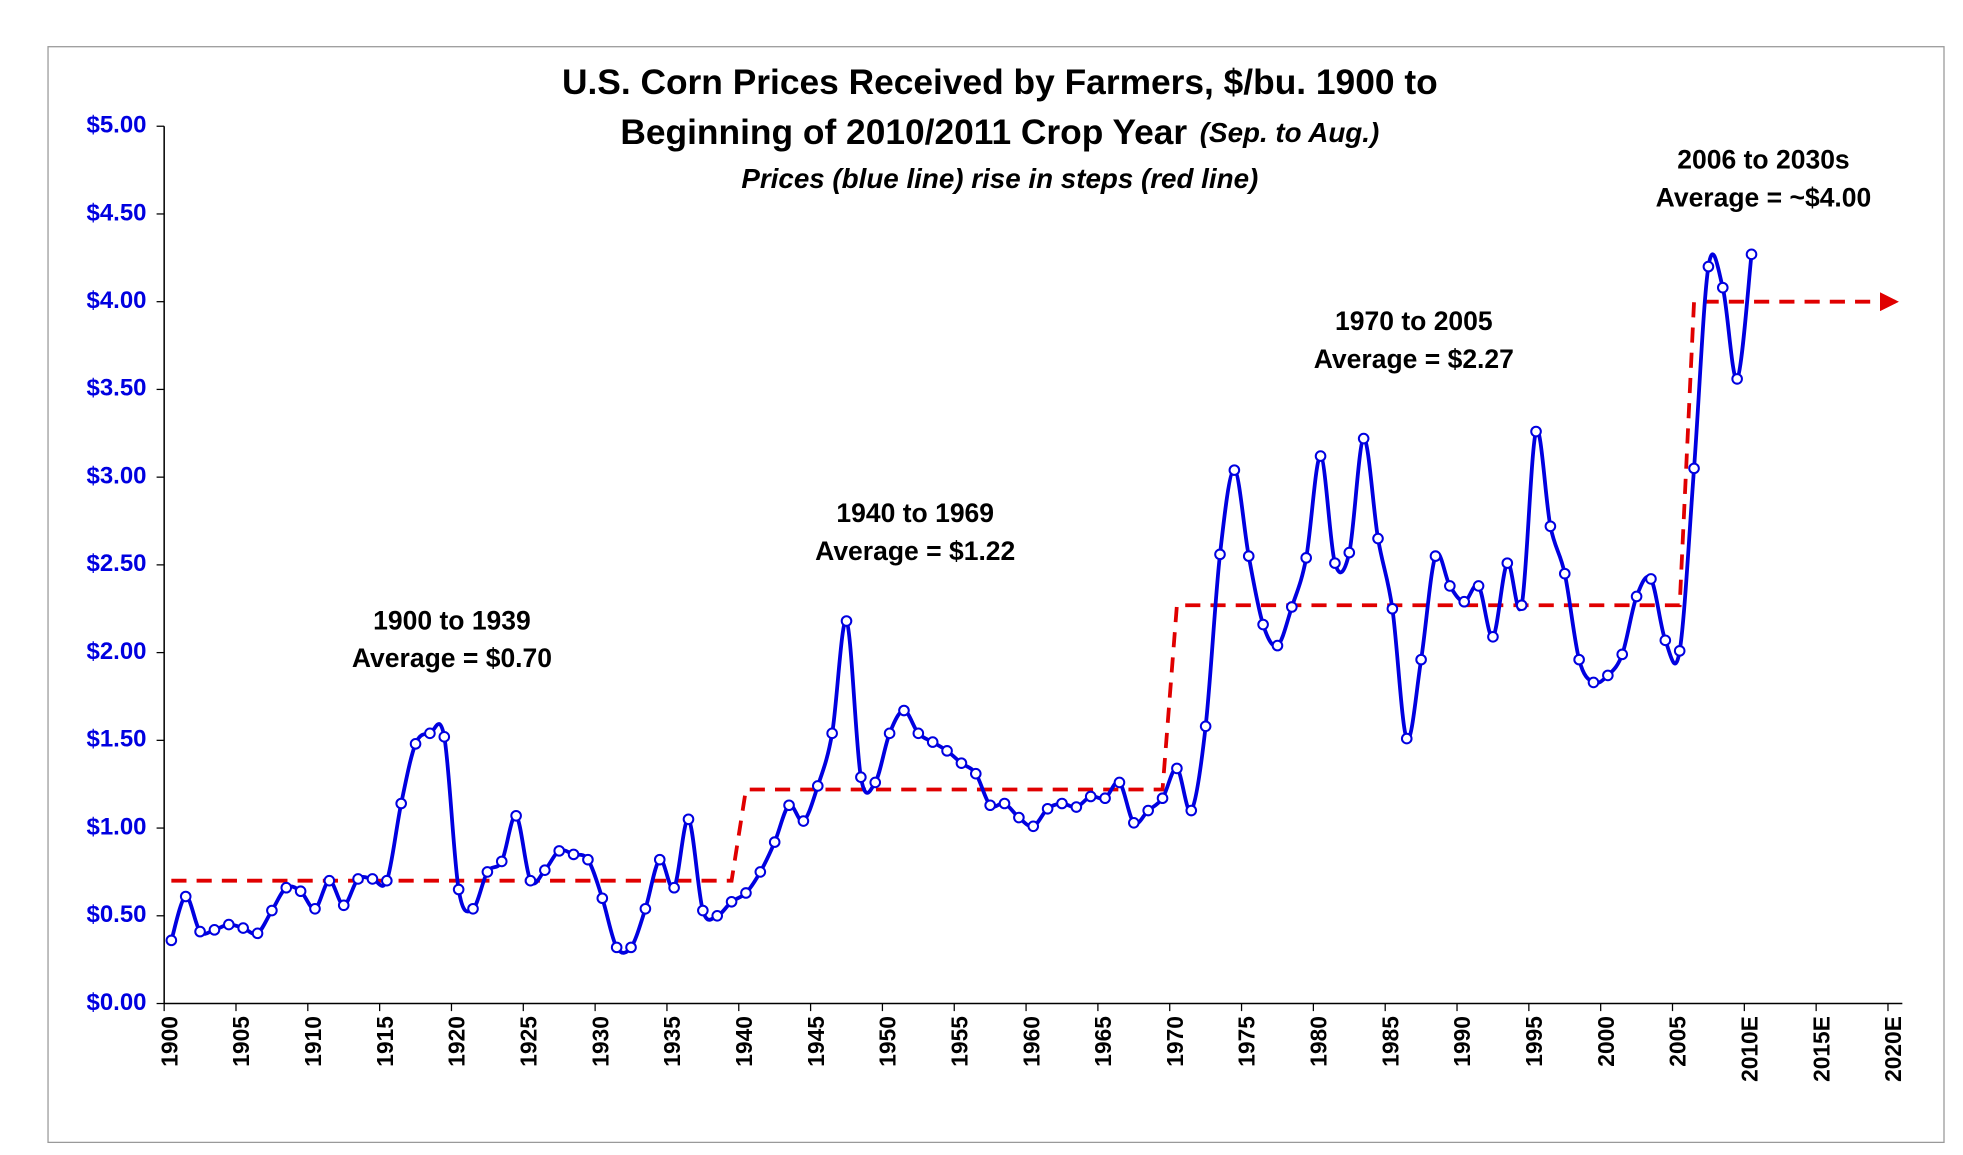  I want to click on annotation: Average = ~$4.00, so click(1764, 197).